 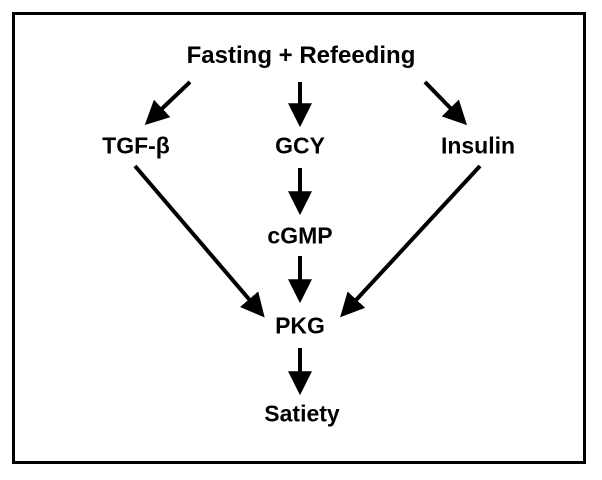 I want to click on node-satiety: Satiety, so click(x=302, y=413).